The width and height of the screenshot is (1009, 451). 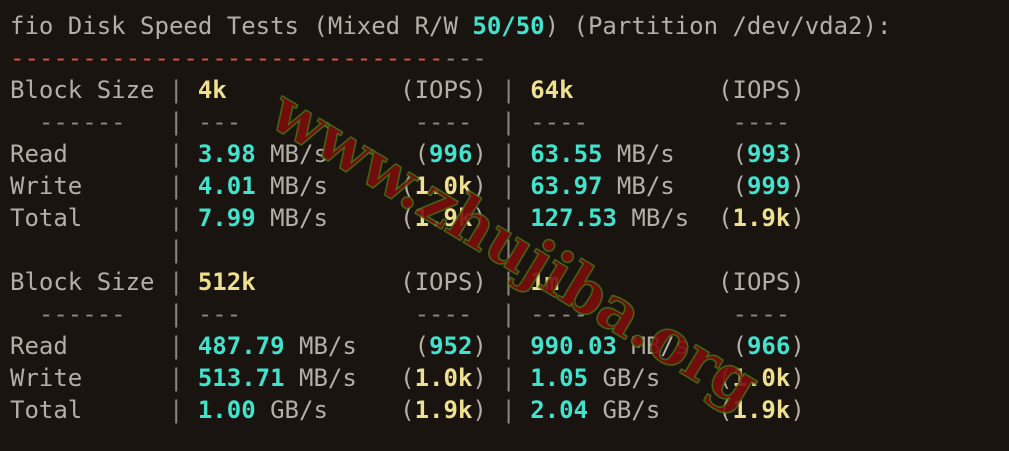 I want to click on terminal-line: Block Size | 4k (IOPS) | 64k (IOPS), so click(x=407, y=90).